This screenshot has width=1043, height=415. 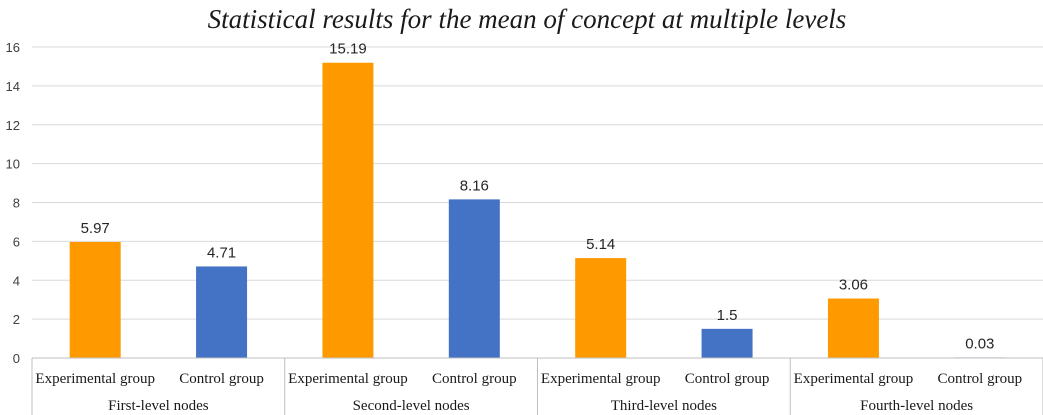 I want to click on data-label: 0.03, so click(x=979, y=343).